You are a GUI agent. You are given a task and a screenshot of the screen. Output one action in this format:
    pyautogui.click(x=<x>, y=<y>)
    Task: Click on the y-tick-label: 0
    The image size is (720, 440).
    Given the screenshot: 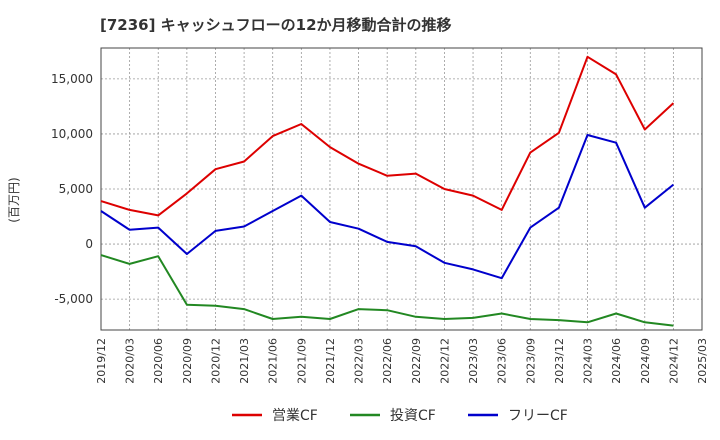 What is the action you would take?
    pyautogui.click(x=89, y=244)
    